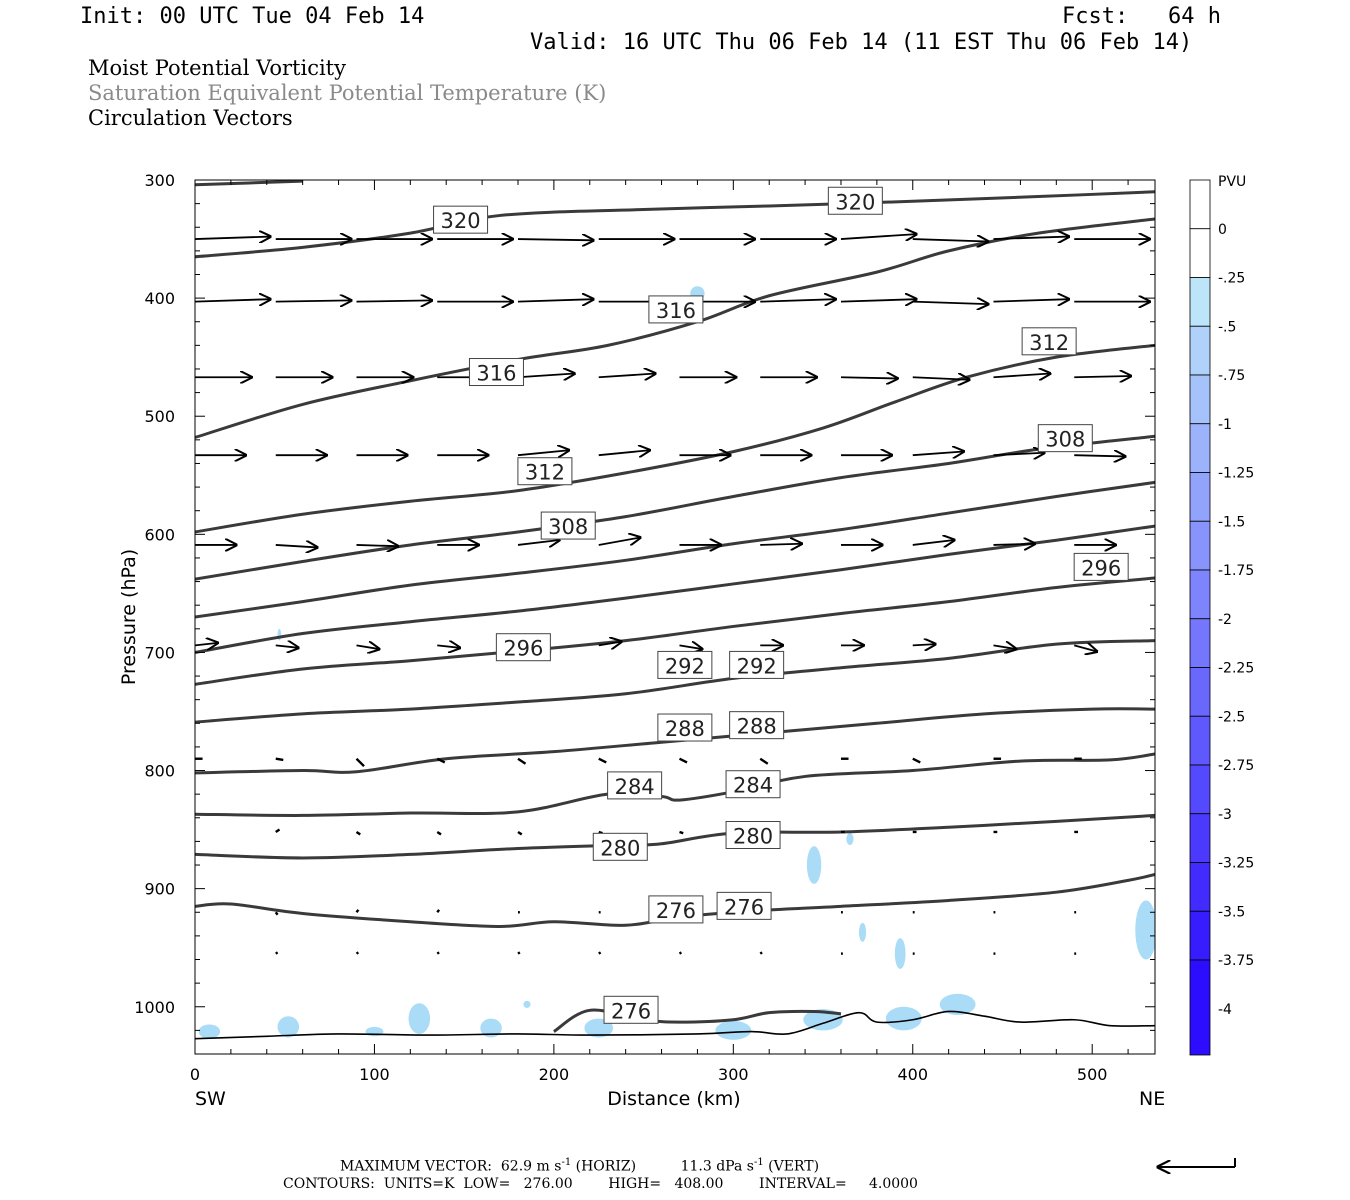 This screenshot has height=1200, width=1350. I want to click on contour-label-text: 280, so click(753, 837).